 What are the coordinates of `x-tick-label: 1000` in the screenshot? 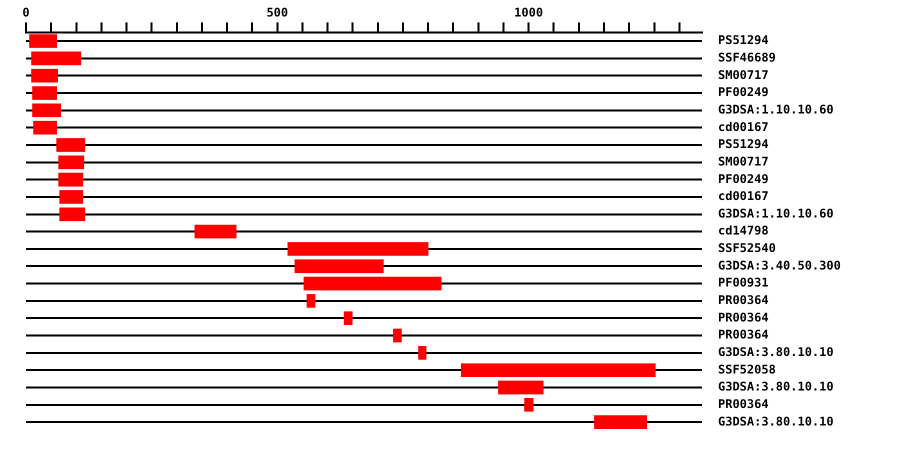 It's located at (529, 12).